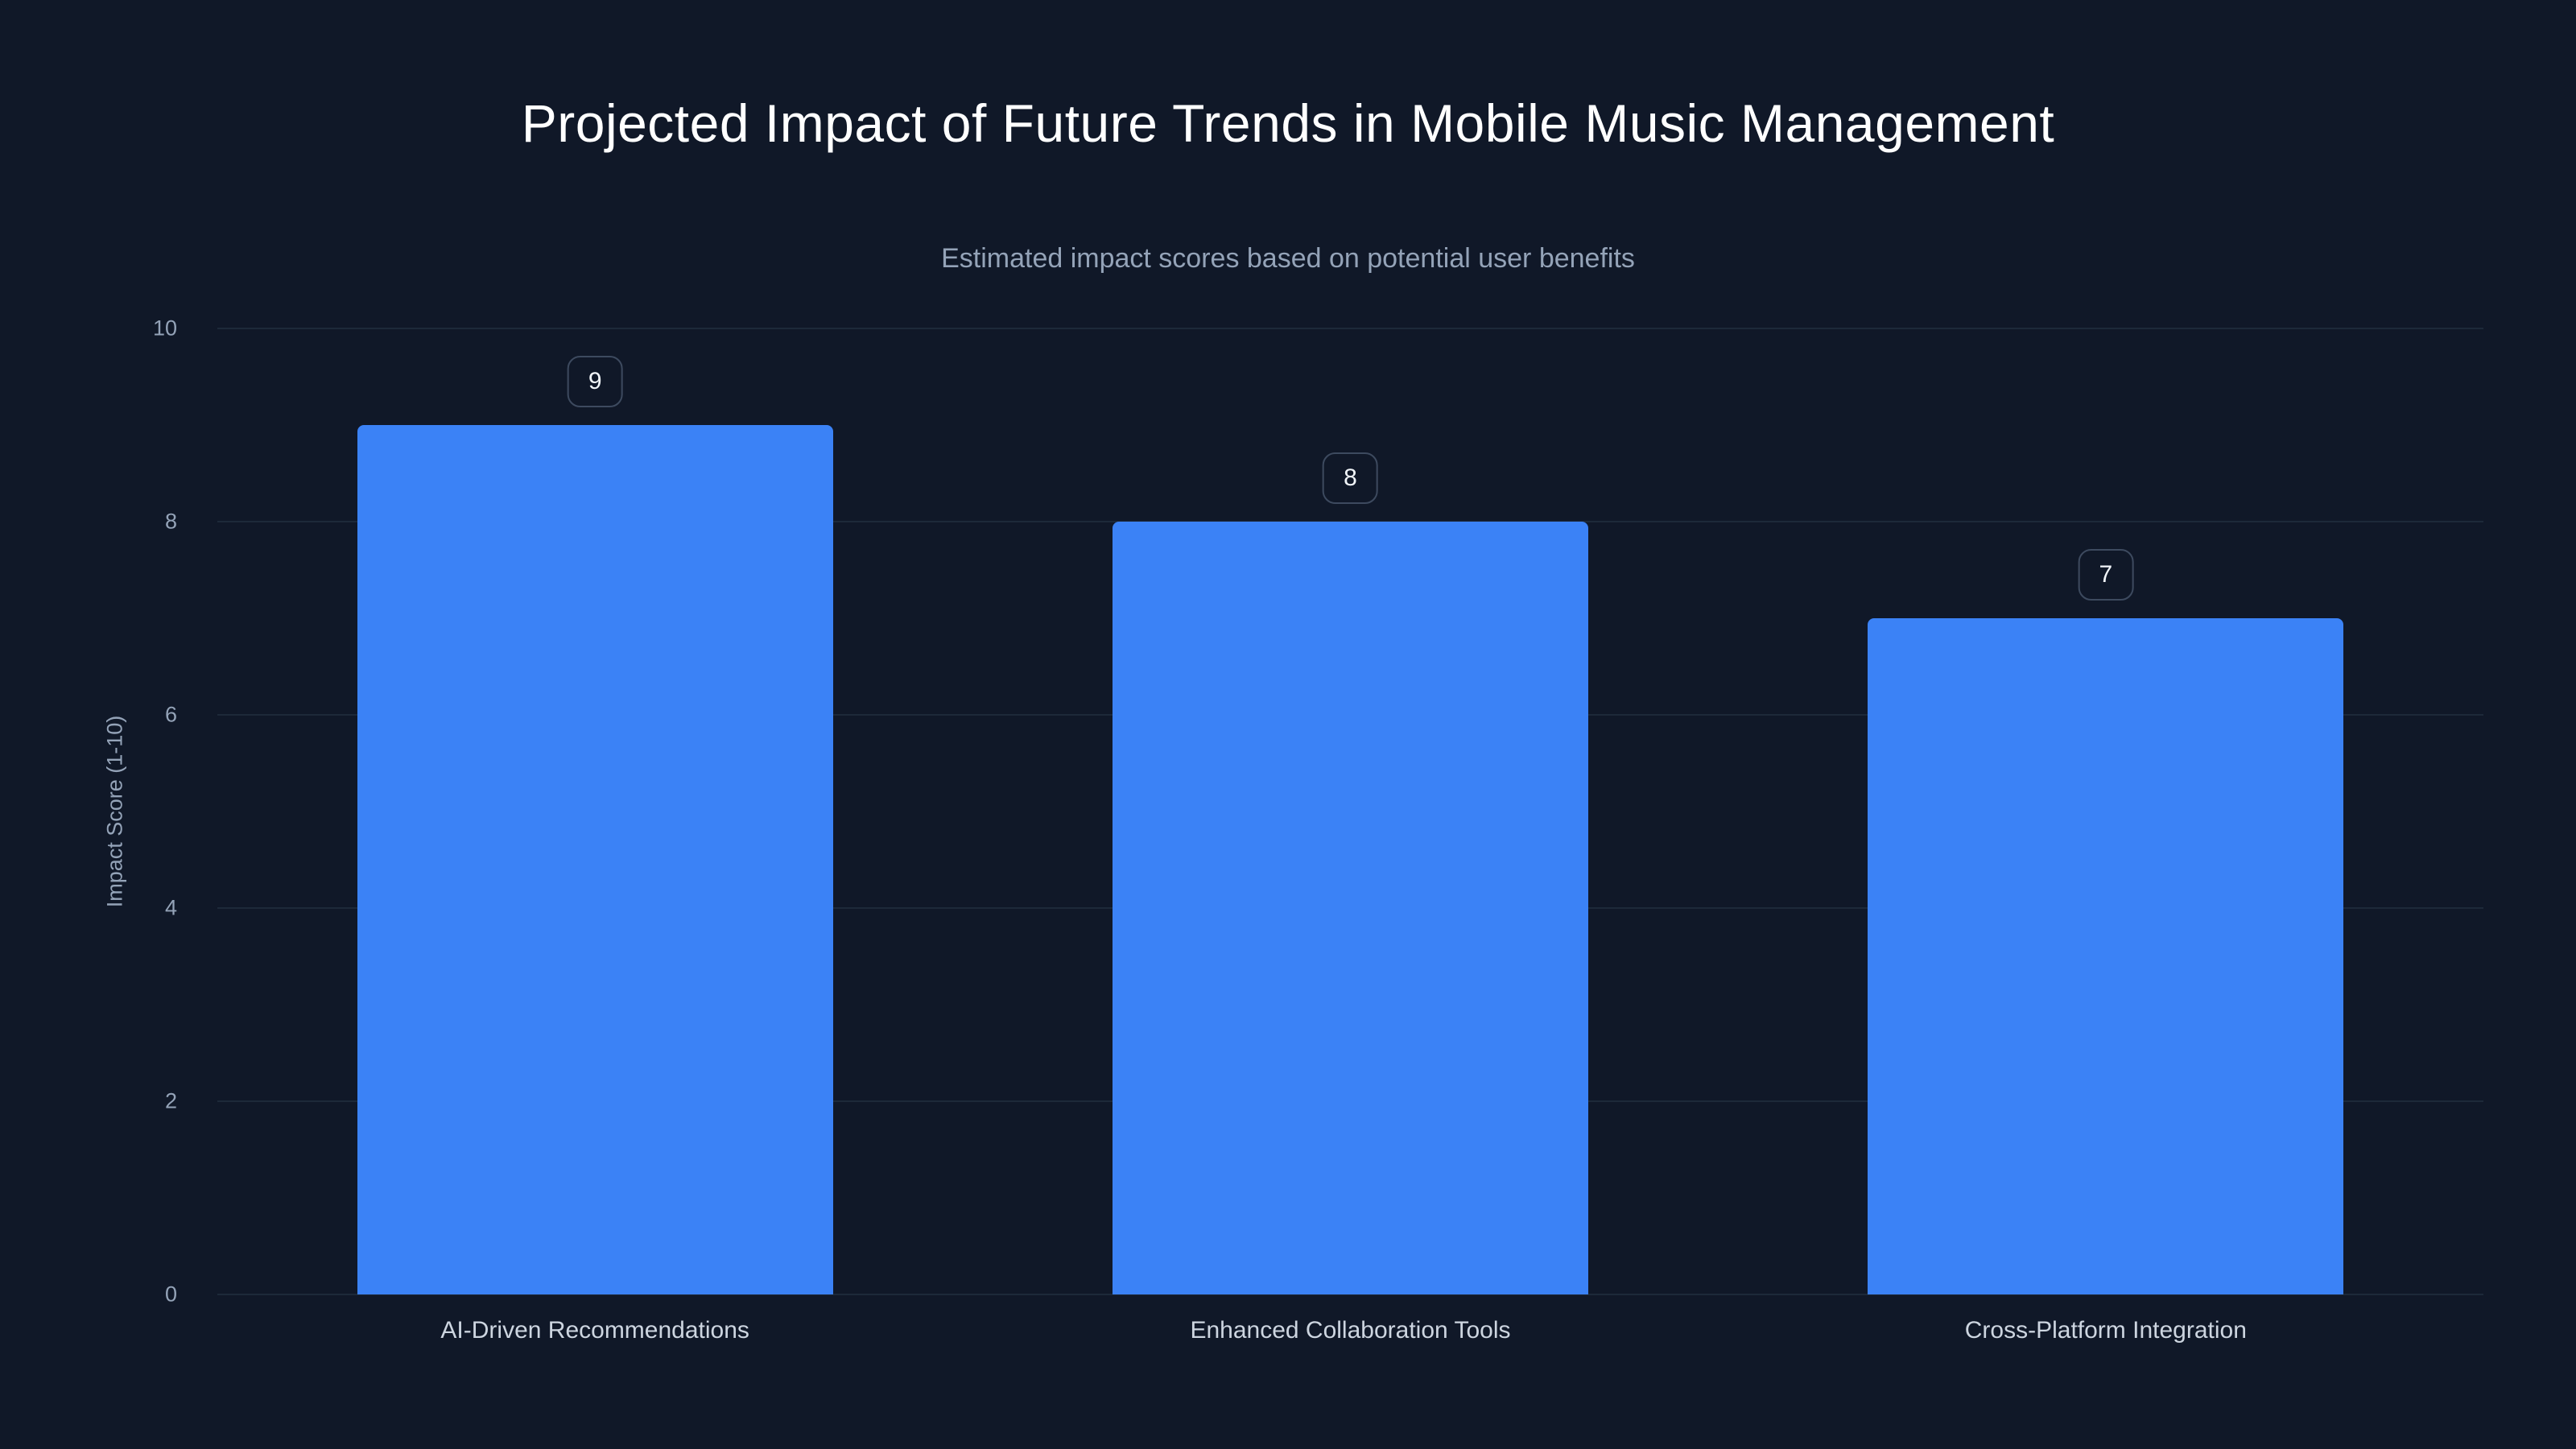 This screenshot has height=1449, width=2576. Describe the element at coordinates (2105, 1330) in the screenshot. I see `x-axis-category-label: Cross-Platform Integration` at that location.